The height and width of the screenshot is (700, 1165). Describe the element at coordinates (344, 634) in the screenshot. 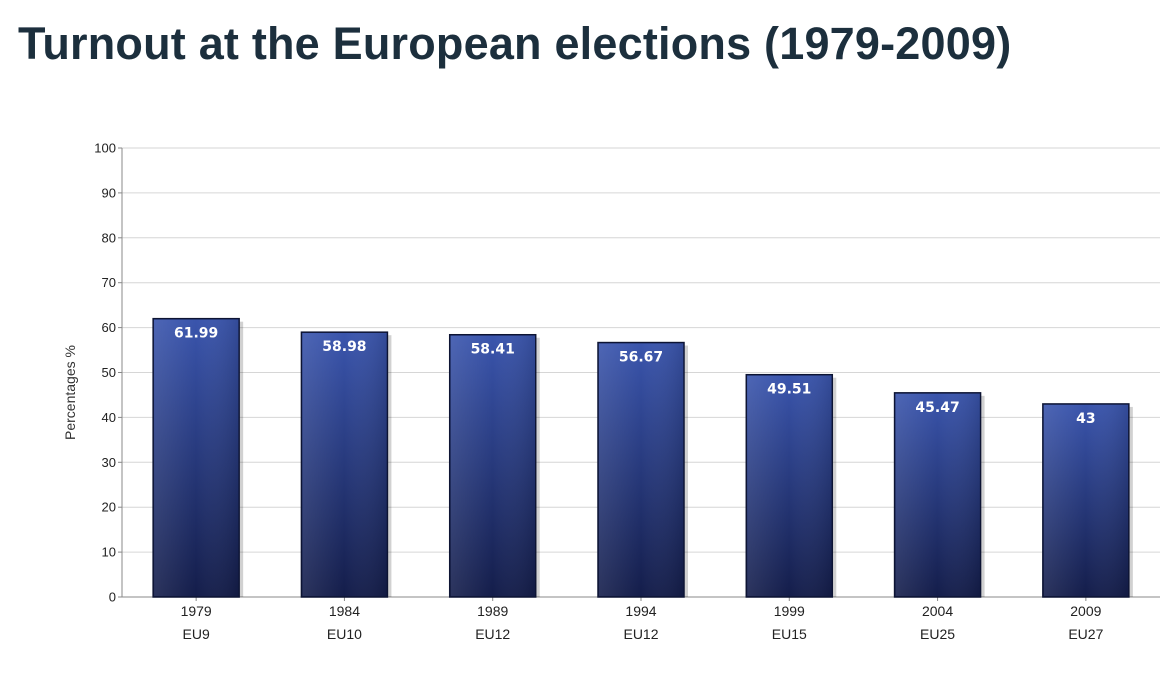

I see `x-tick-label-group: EU10` at that location.